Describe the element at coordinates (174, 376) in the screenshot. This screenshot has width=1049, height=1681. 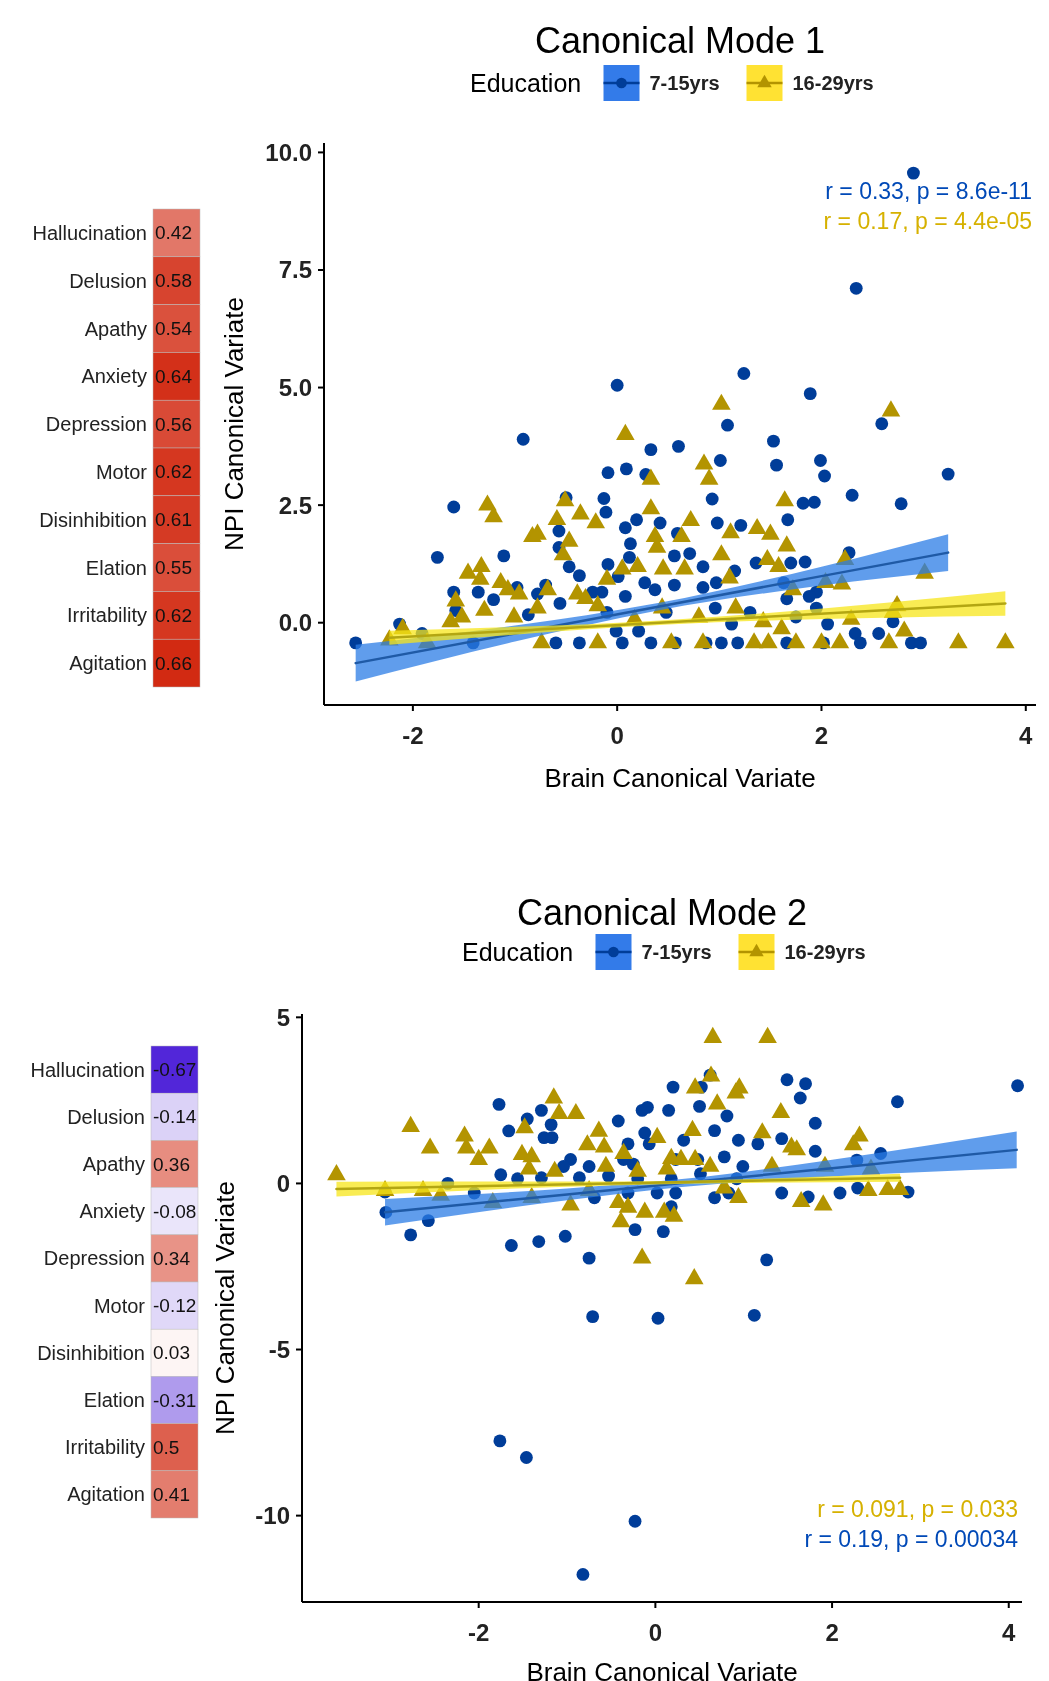
I see `data-label: 0.64` at that location.